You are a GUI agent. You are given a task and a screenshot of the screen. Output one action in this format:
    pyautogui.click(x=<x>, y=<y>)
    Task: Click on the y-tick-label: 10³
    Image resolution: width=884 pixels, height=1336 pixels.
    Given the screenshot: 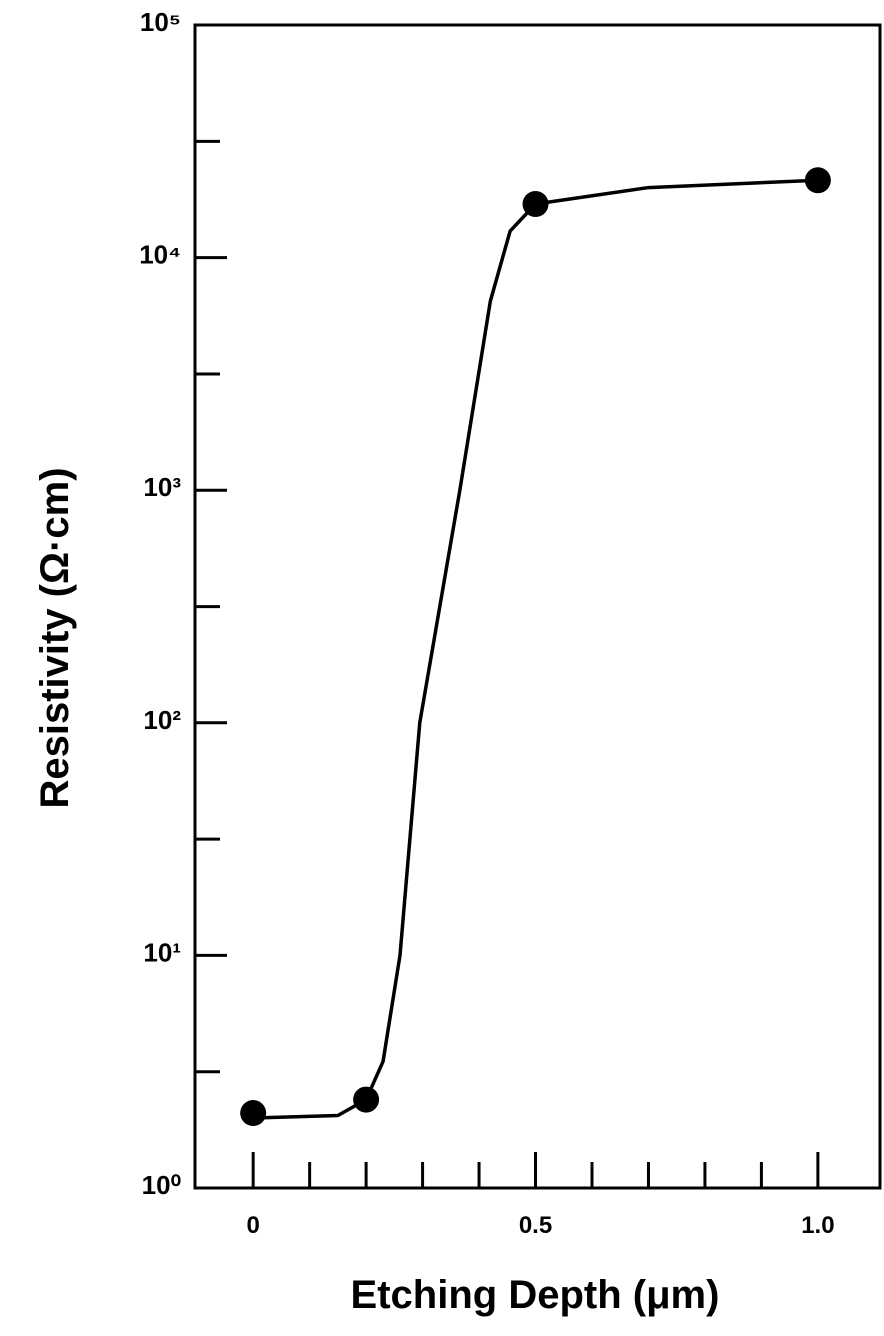 What is the action you would take?
    pyautogui.click(x=162, y=487)
    